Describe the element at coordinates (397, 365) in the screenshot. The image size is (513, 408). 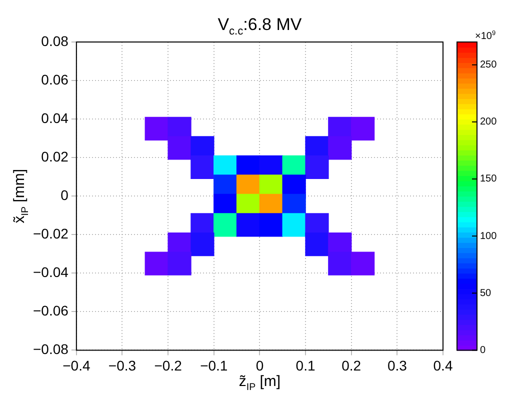
I see `x-tick-label: 0.3` at that location.